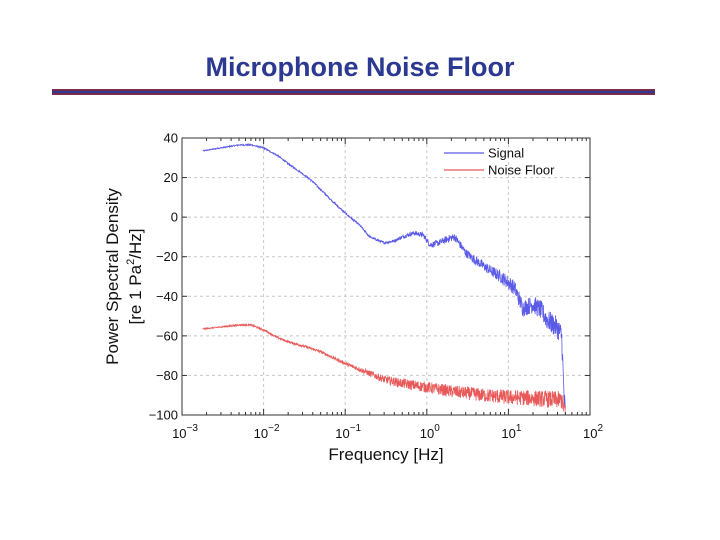 Image resolution: width=720 pixels, height=540 pixels. I want to click on y-axis-title-suffix: /Hz], so click(135, 244).